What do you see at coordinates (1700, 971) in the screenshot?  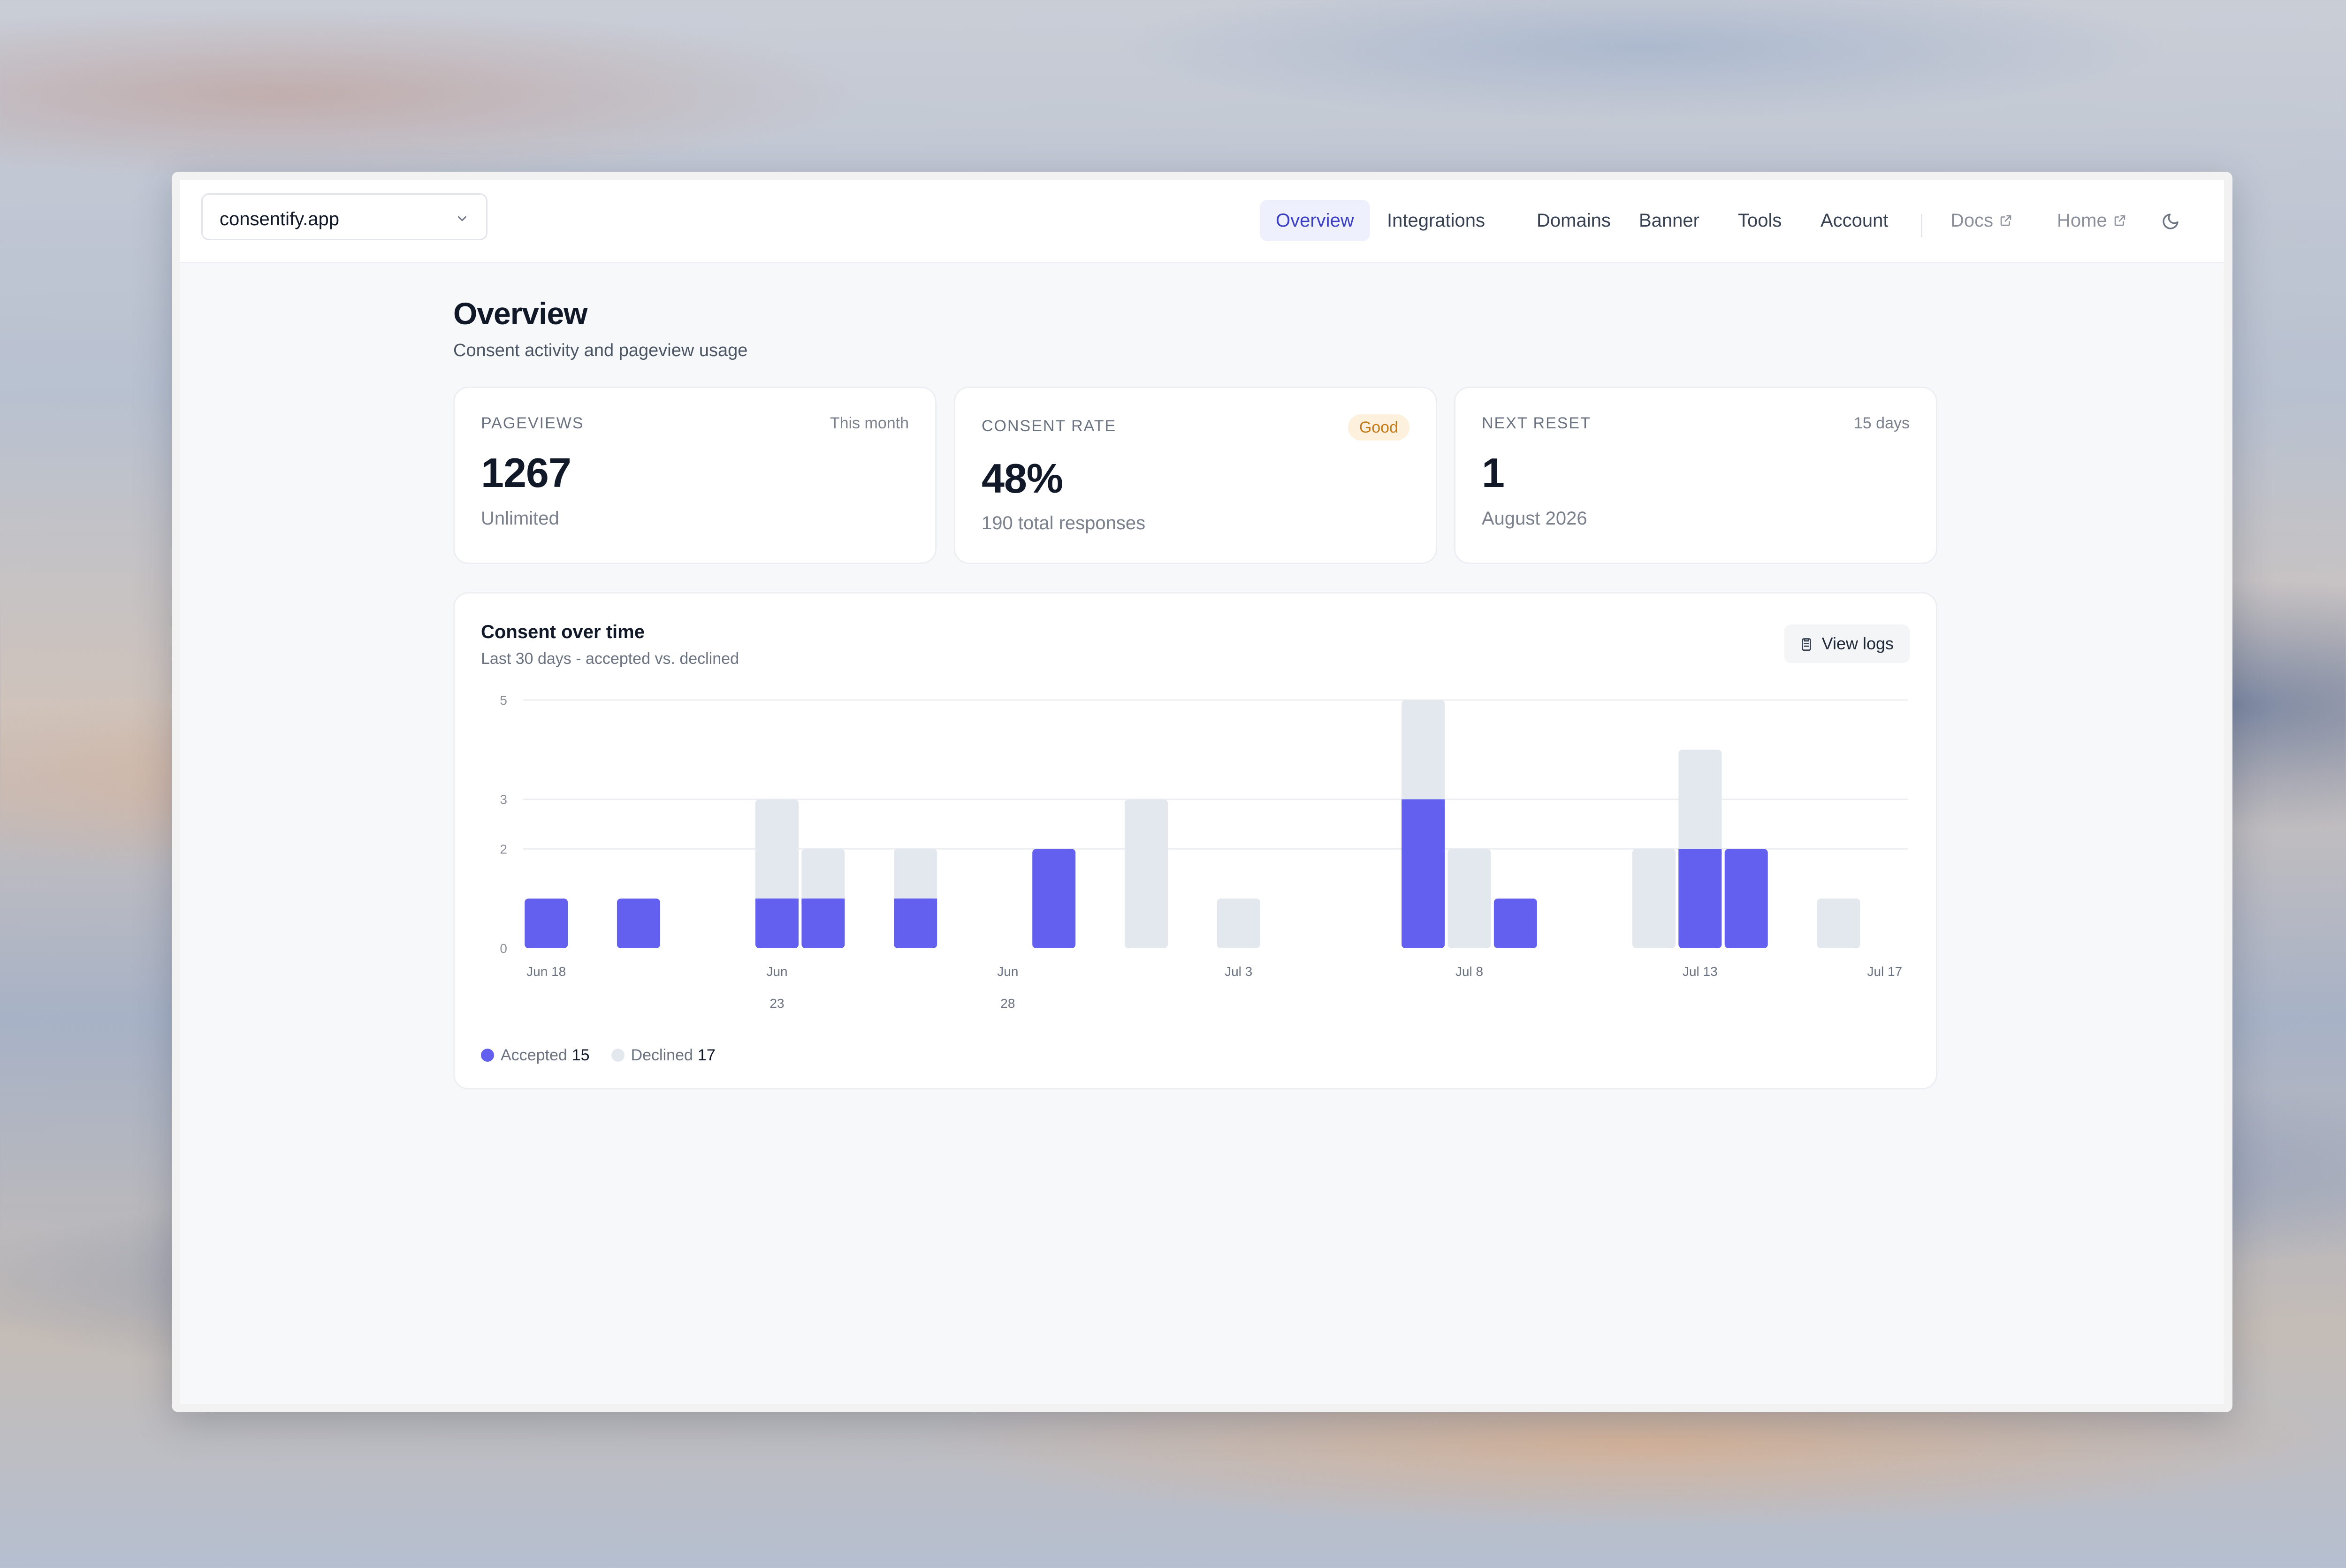 I see `x-tick-label: Jul 13` at bounding box center [1700, 971].